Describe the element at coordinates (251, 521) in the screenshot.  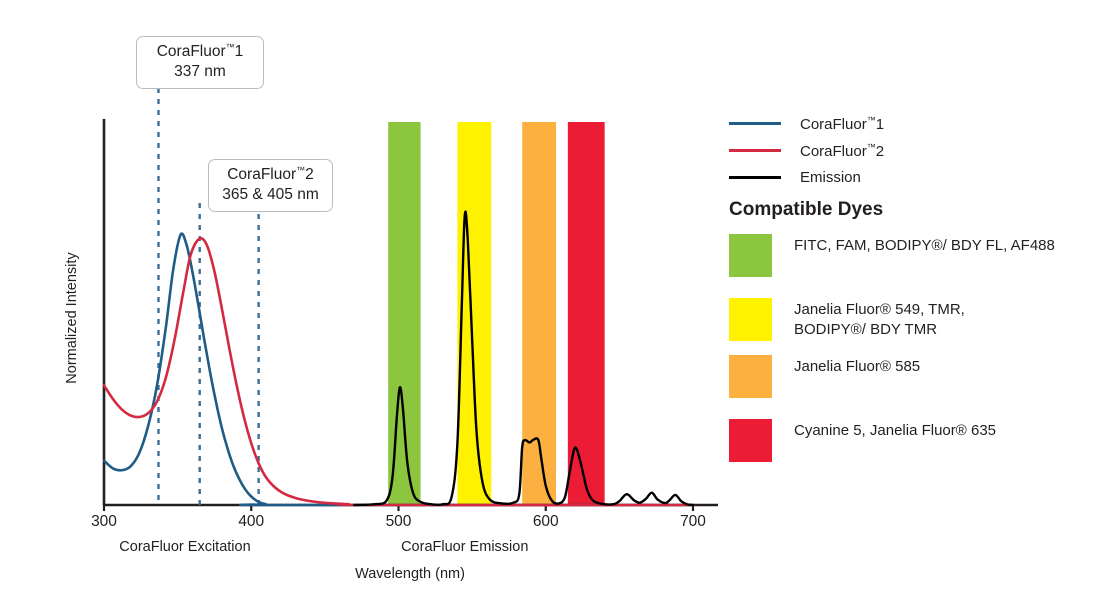
I see `x-tick-label-400: 400` at that location.